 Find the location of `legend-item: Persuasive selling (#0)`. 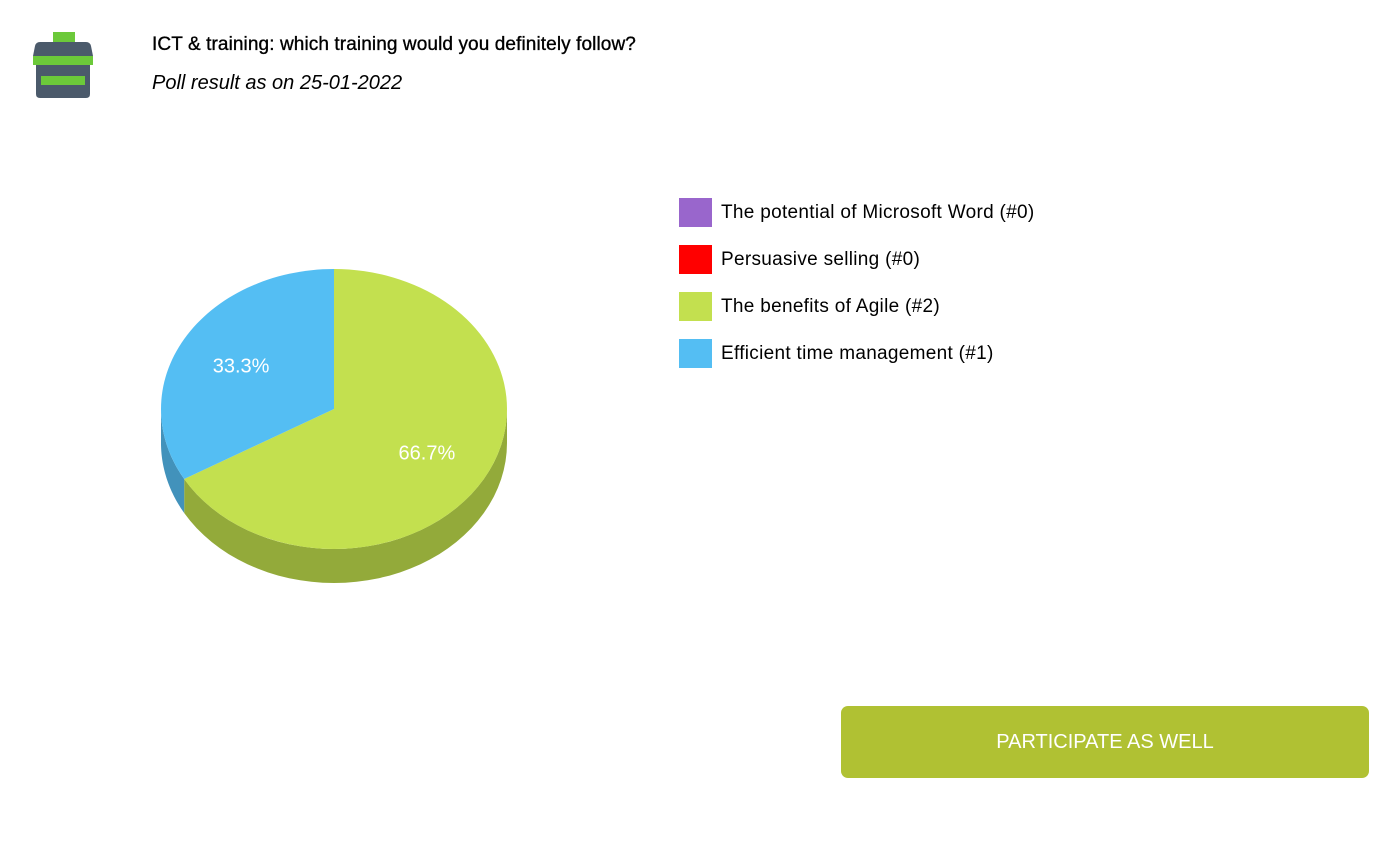

legend-item: Persuasive selling (#0) is located at coordinates (857, 259).